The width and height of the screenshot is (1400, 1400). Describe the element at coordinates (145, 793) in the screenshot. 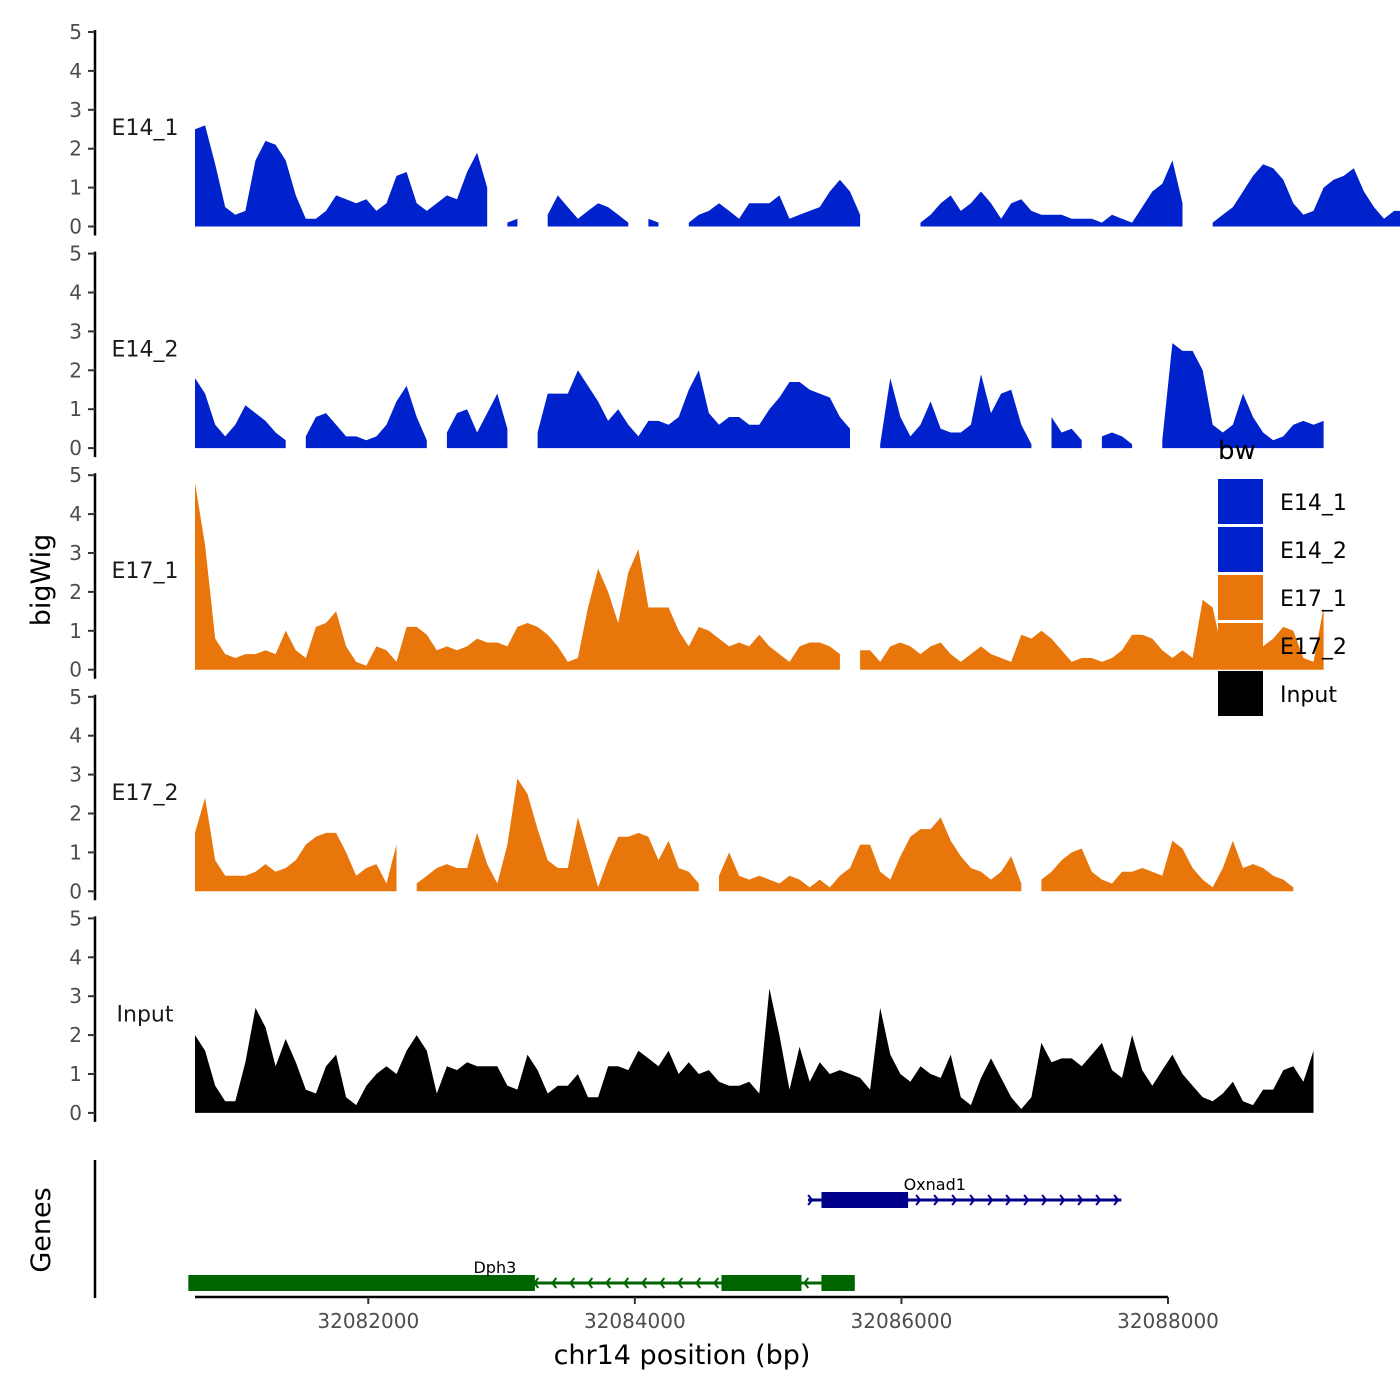

I see `track-label: E17_2` at that location.